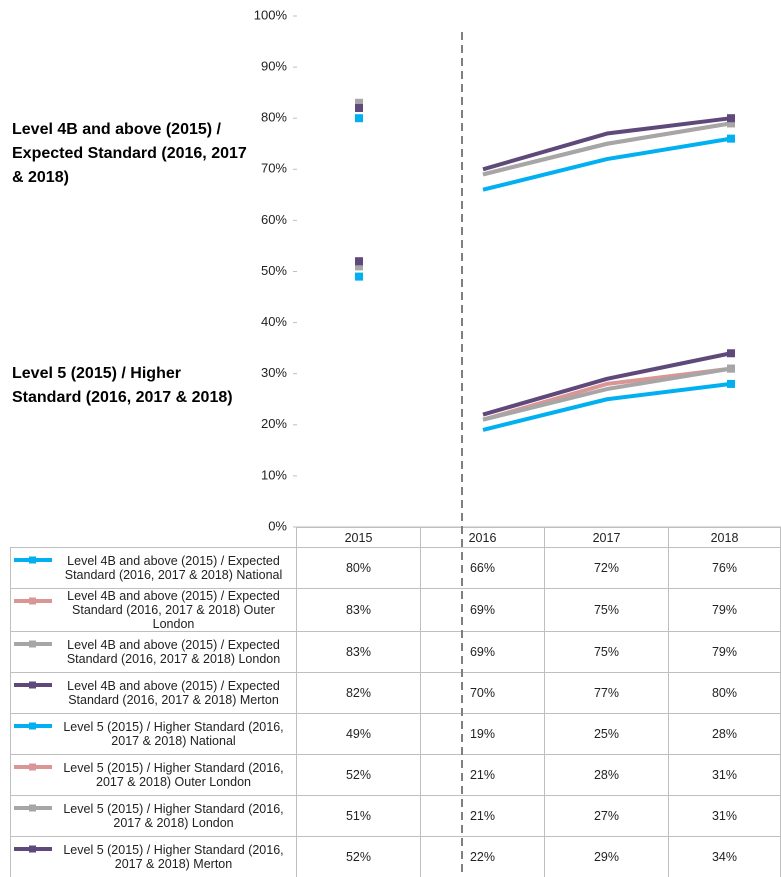  I want to click on y-tick-label: 10%, so click(274, 474).